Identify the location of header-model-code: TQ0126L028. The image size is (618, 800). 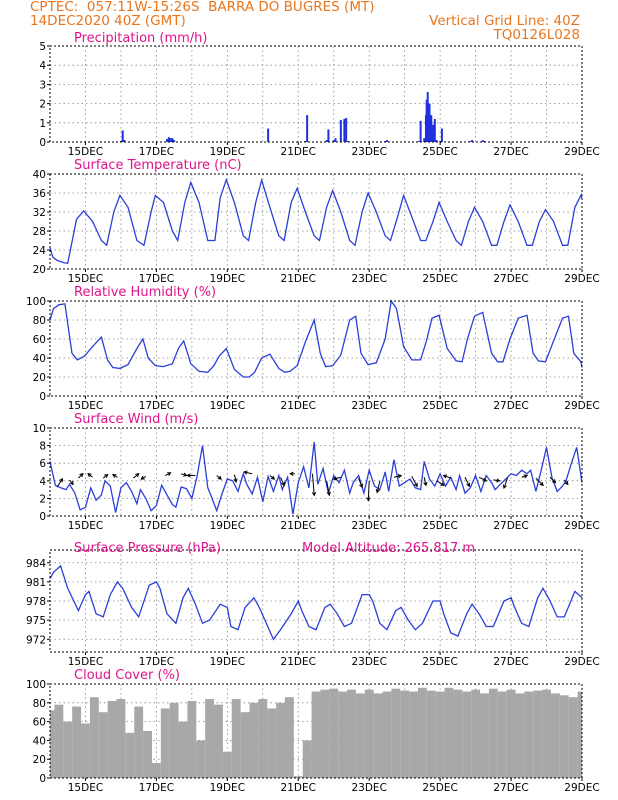
(536, 35).